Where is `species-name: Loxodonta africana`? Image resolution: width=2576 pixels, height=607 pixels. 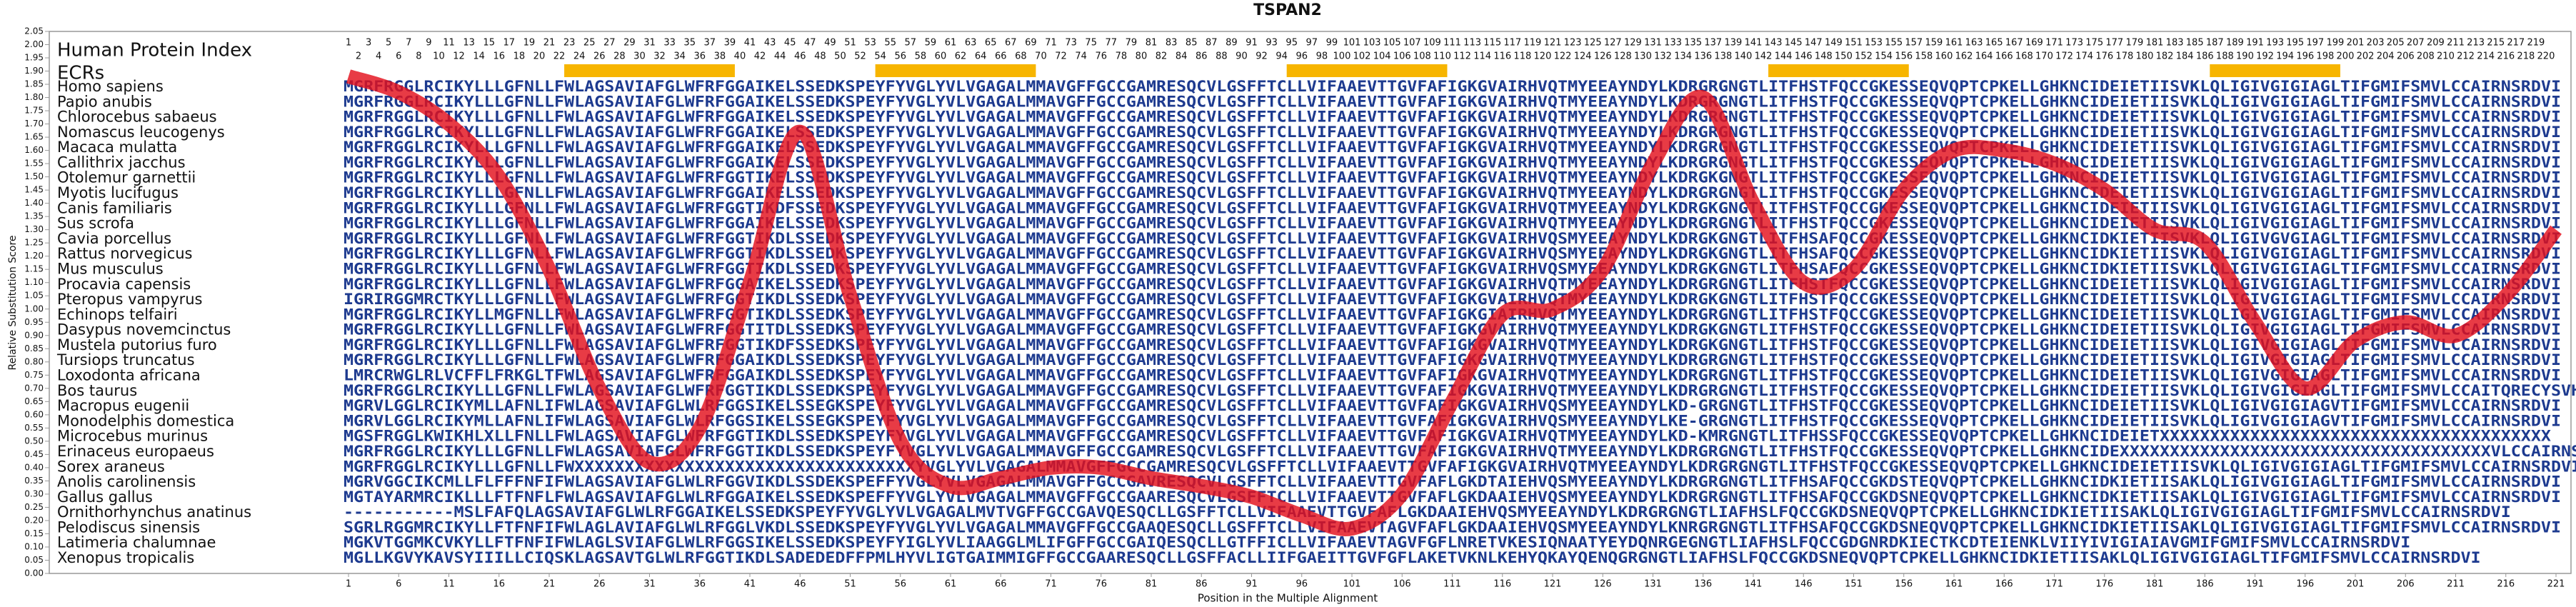 species-name: Loxodonta africana is located at coordinates (129, 375).